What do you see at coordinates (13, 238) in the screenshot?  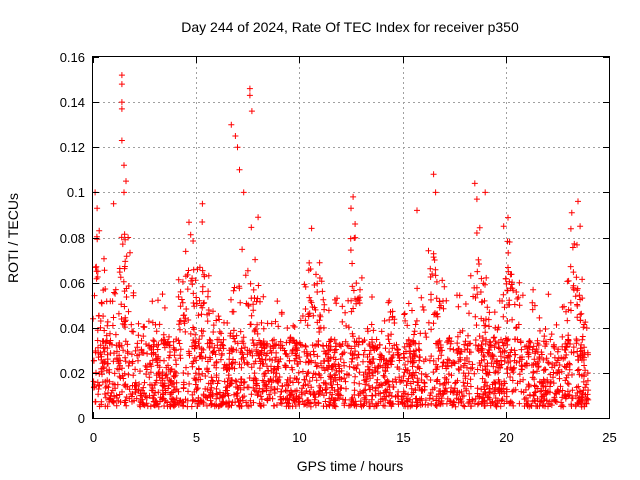 I see `y-axis-label: ROTI / TECUs` at bounding box center [13, 238].